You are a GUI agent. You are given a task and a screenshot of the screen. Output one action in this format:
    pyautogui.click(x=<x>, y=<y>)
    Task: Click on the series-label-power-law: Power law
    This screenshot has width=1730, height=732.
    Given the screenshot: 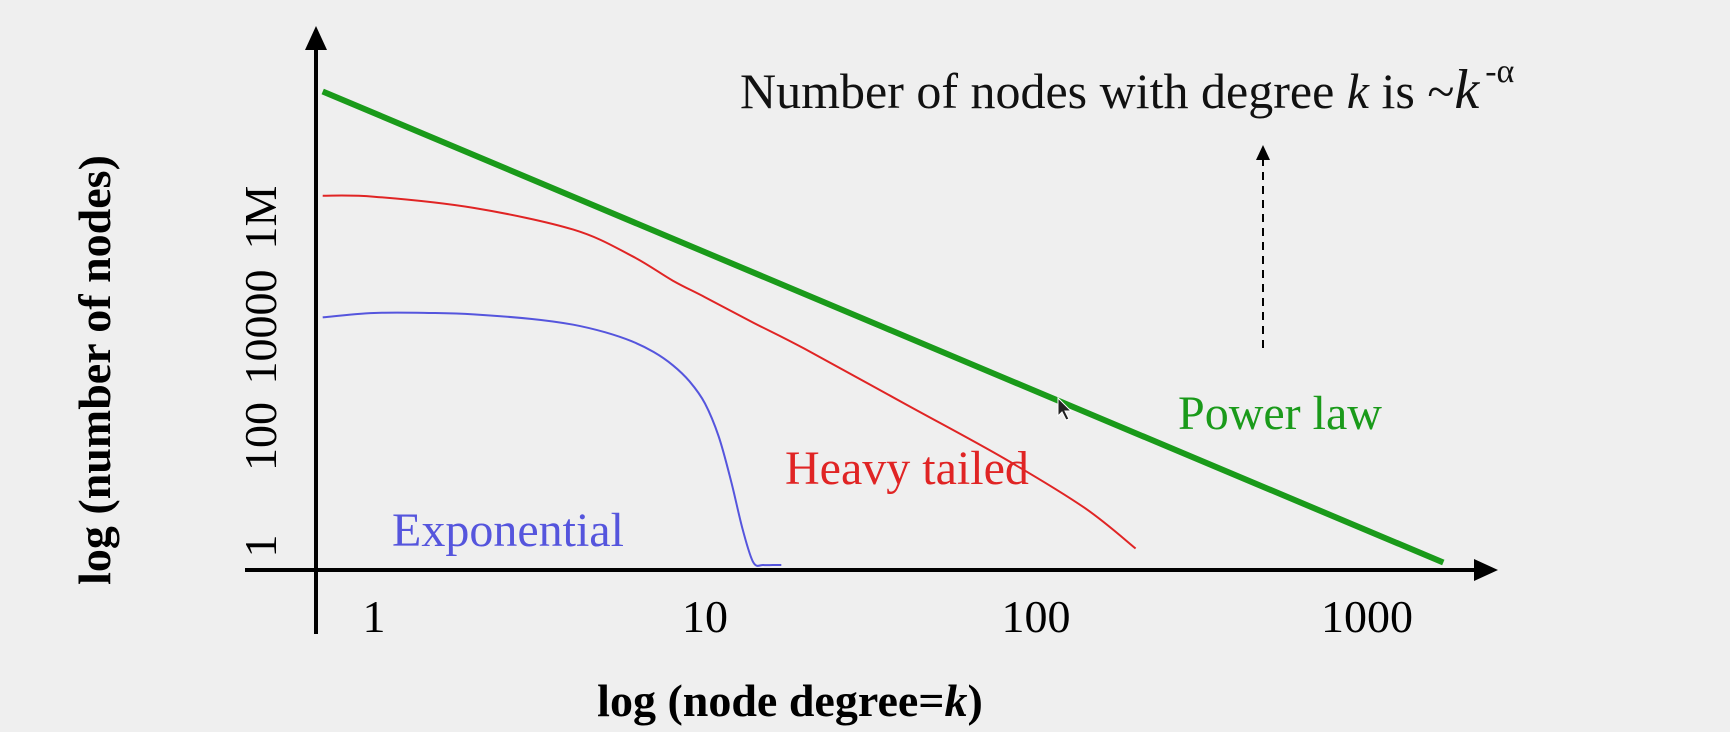 What is the action you would take?
    pyautogui.click(x=1280, y=413)
    